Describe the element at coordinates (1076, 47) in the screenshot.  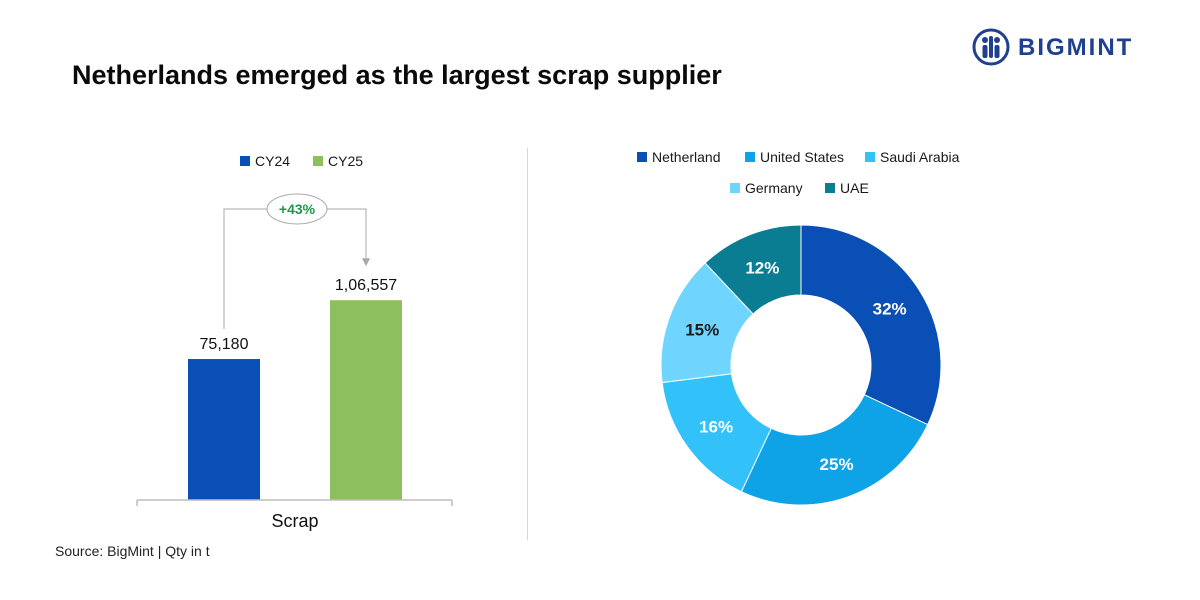
I see `brand-name: BIGMINT` at that location.